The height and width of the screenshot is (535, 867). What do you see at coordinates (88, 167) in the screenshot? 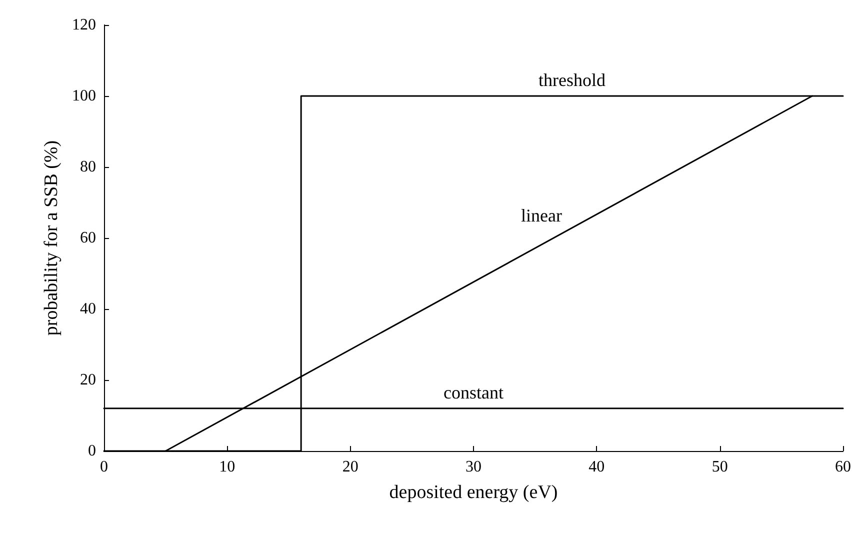
I see `y-tick-label: 80` at bounding box center [88, 167].